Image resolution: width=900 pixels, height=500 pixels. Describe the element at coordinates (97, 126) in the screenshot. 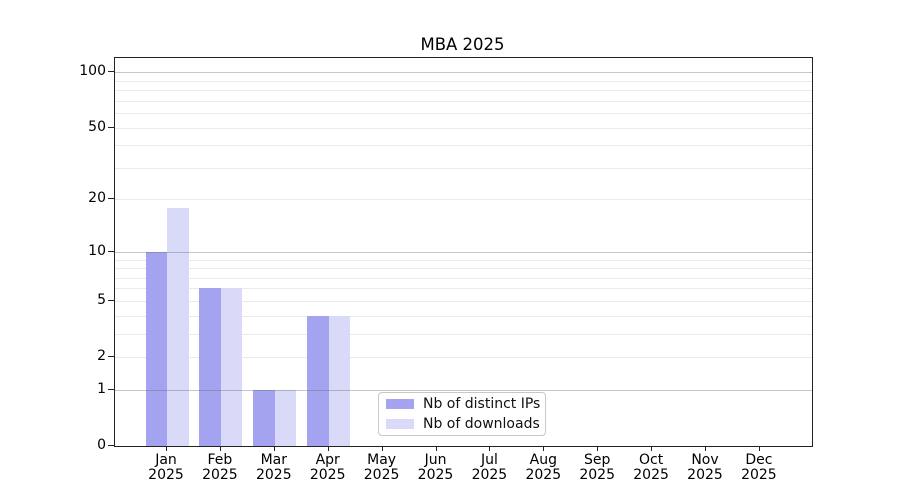

I see `y-tick-label: 50` at that location.